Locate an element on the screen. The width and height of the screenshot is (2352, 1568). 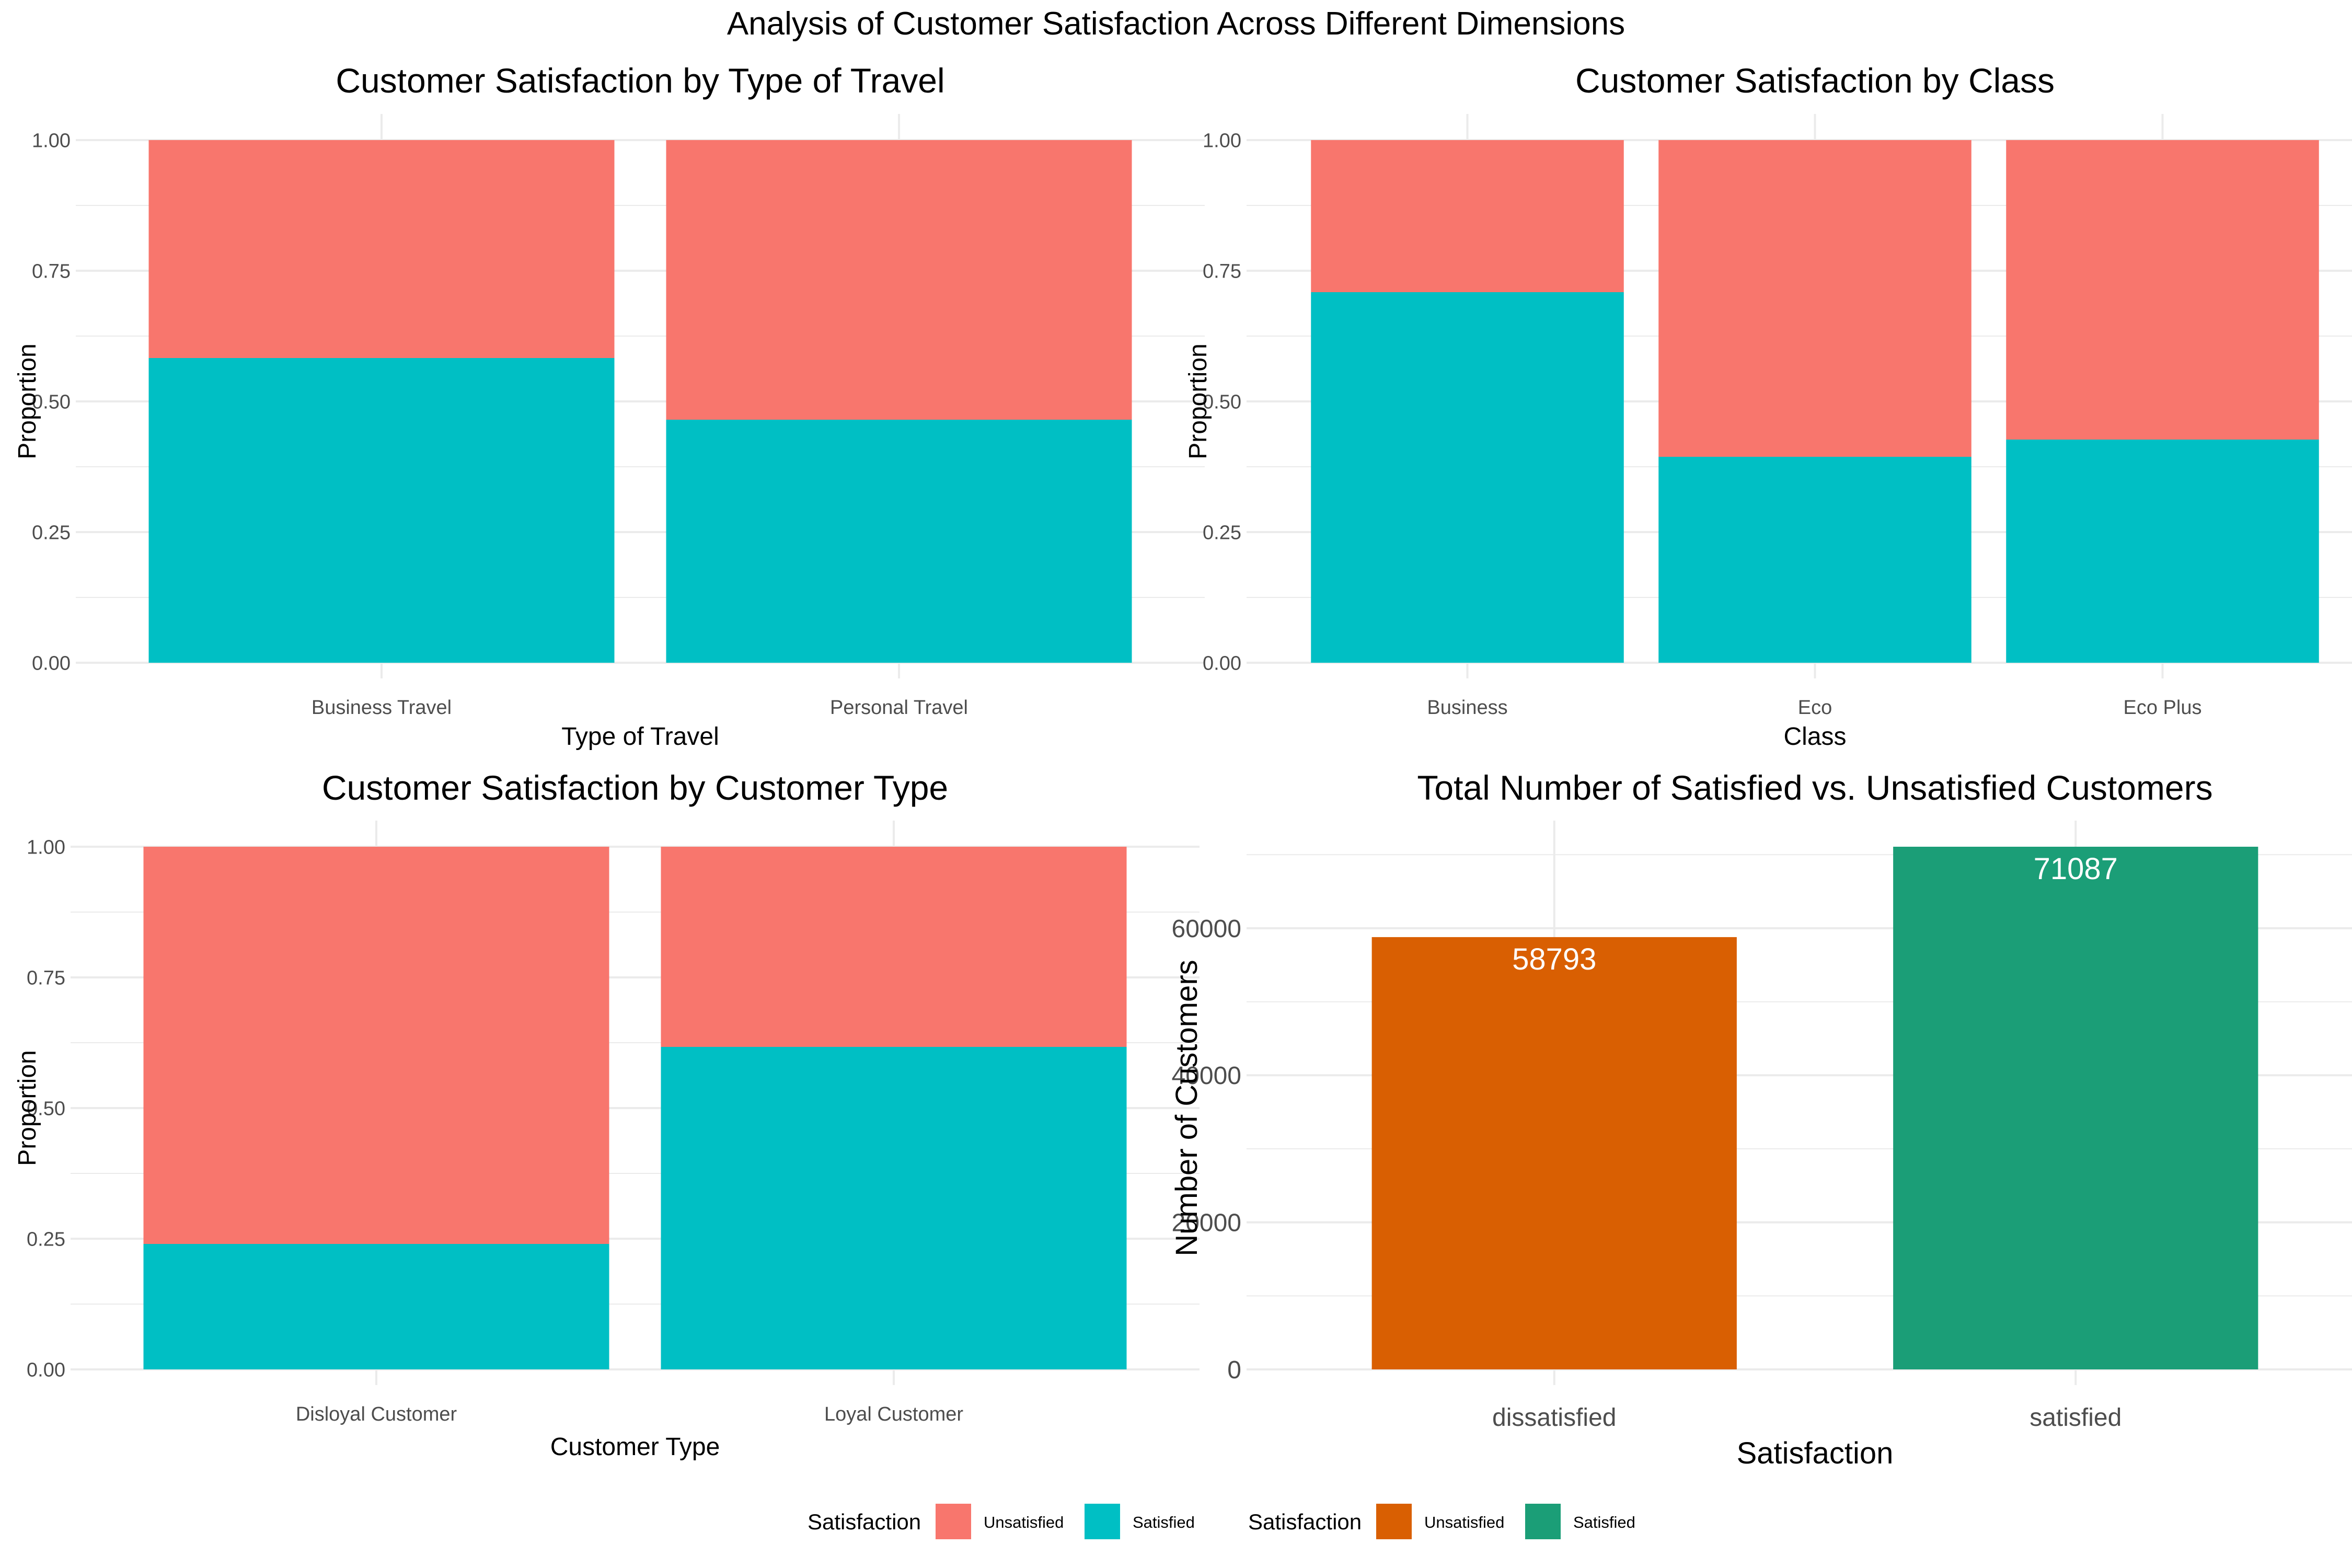
chart-4-y-tick-label: 60000 is located at coordinates (1206, 929).